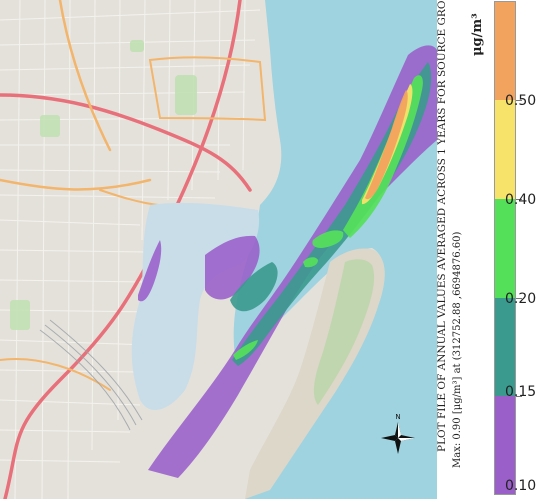 The width and height of the screenshot is (550, 499). I want to click on bluff-vegetation, so click(344, 332).